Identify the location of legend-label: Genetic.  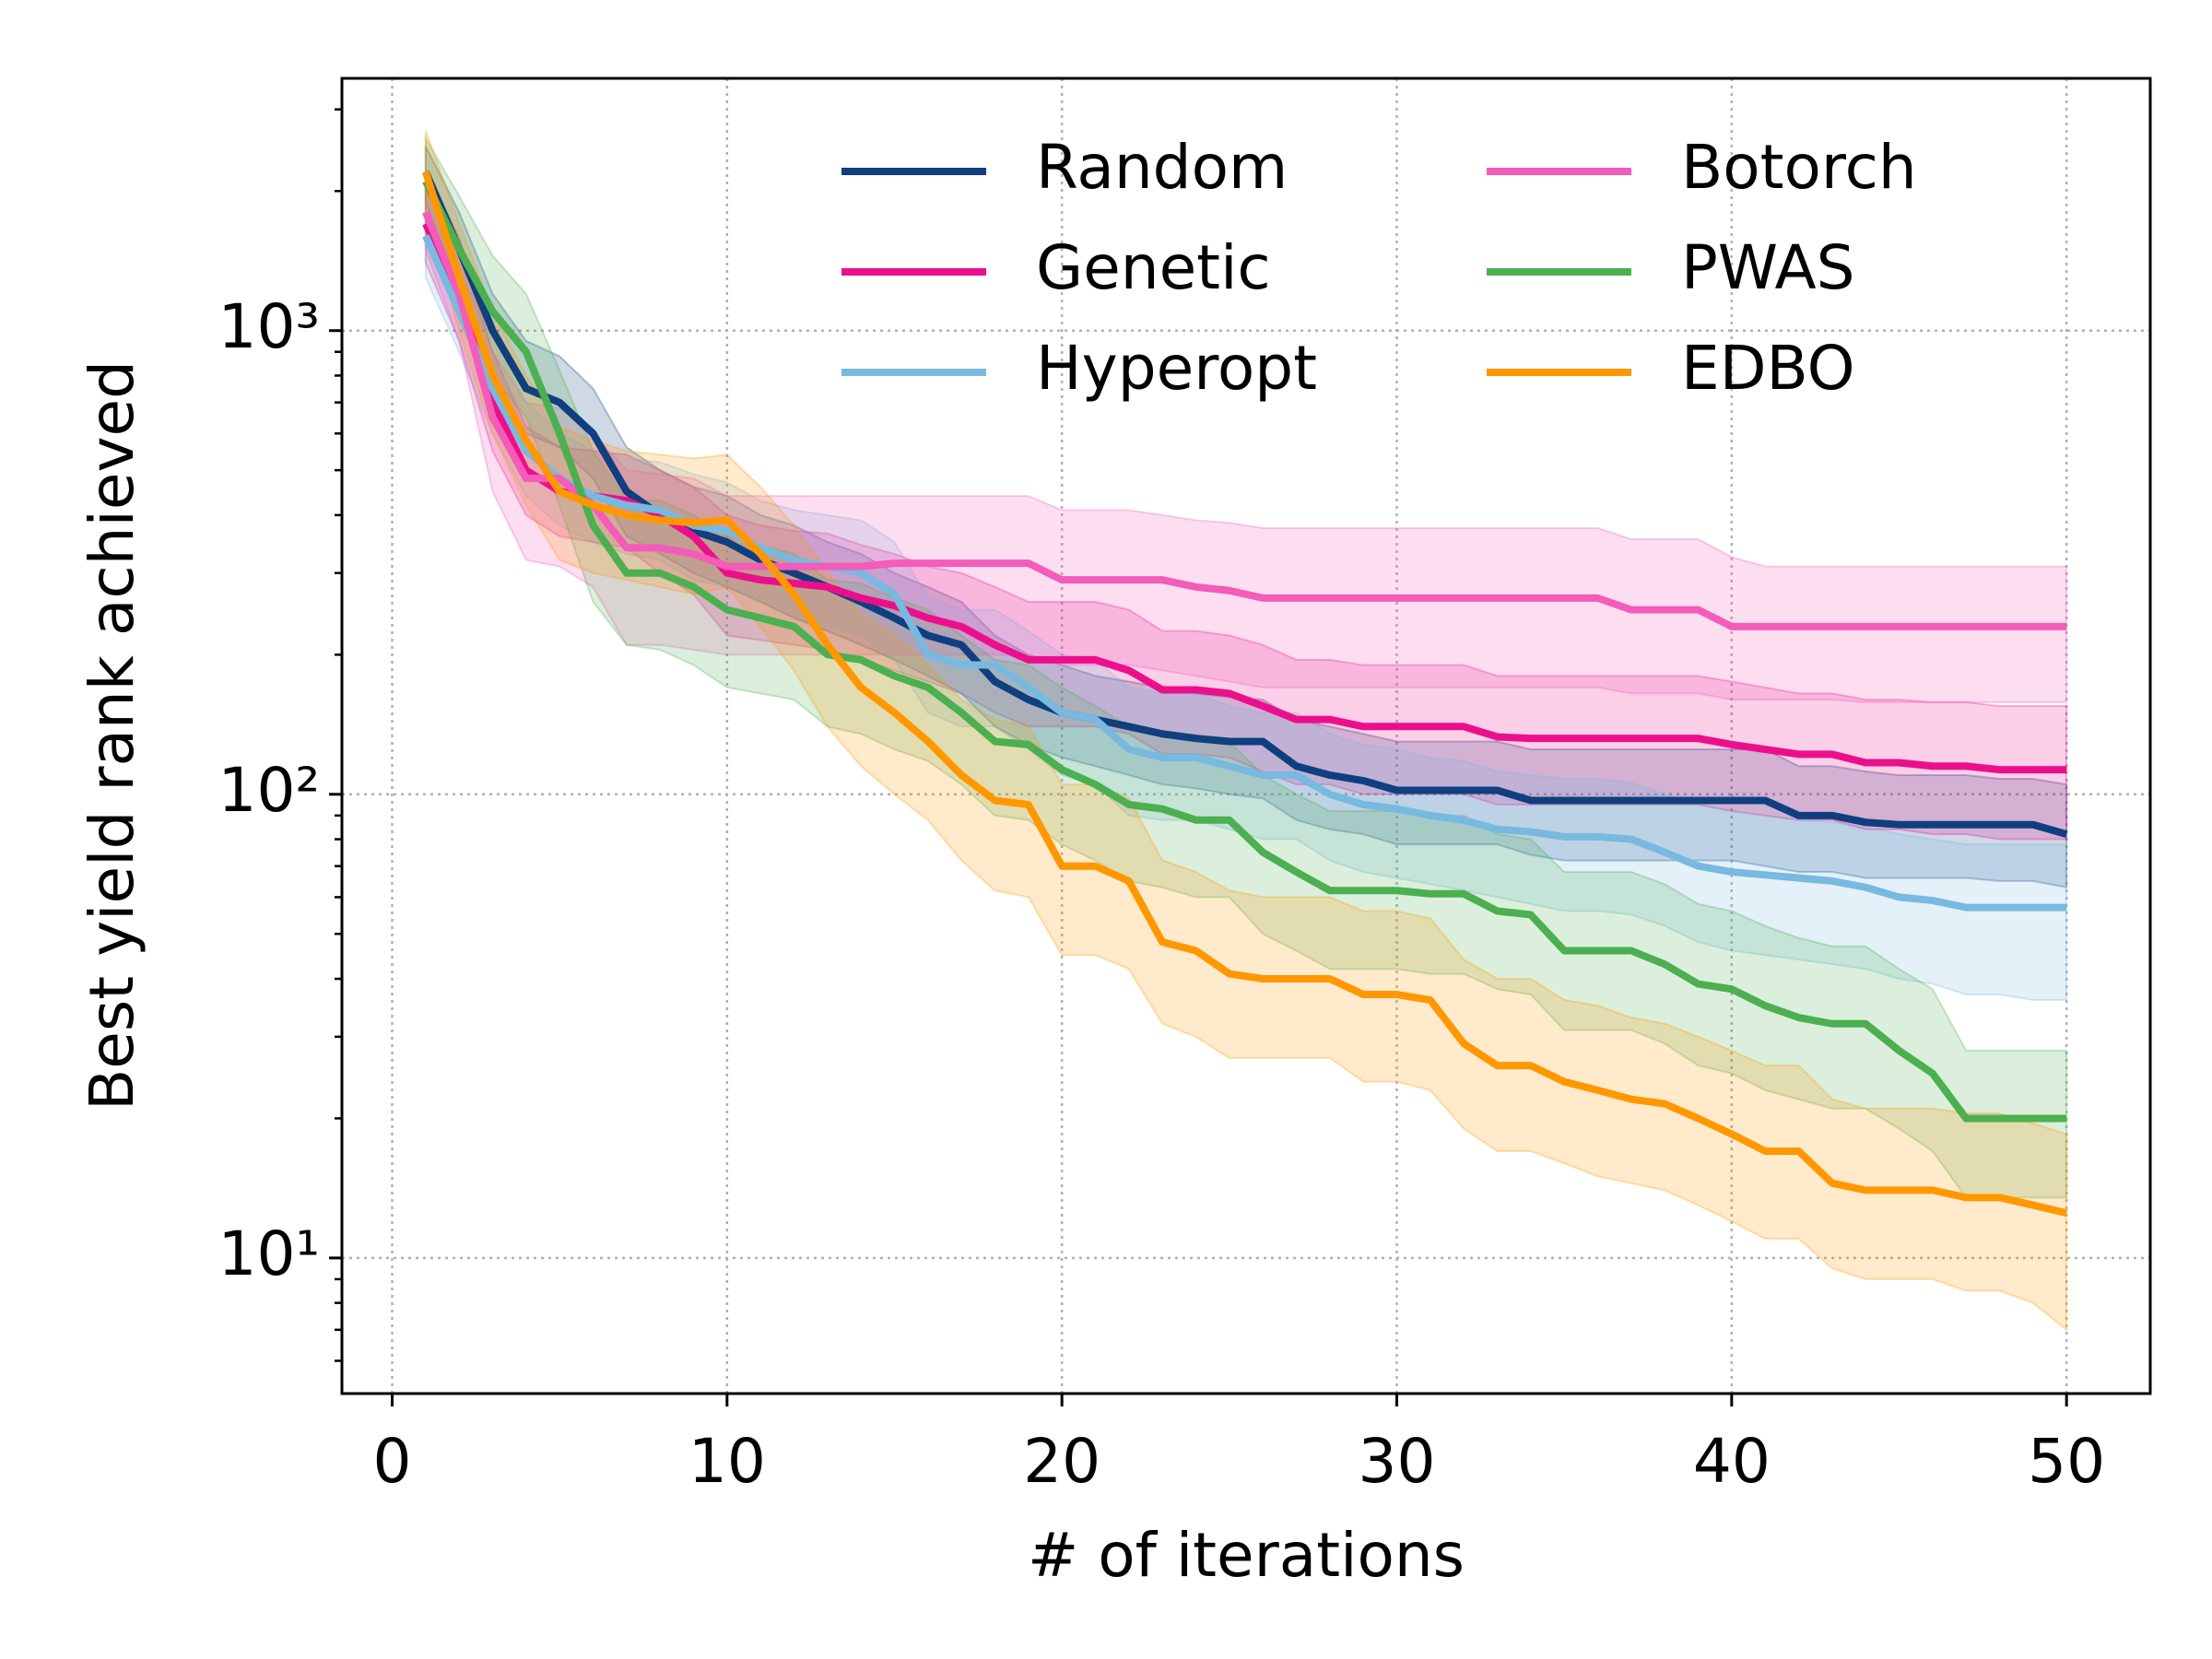
(1153, 267).